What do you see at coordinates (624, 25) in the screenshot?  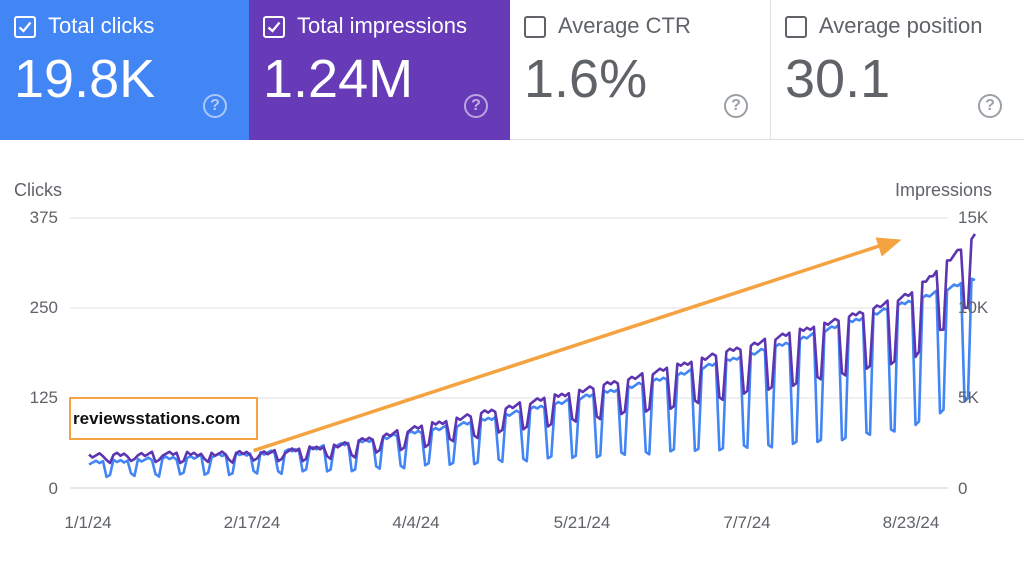 I see `metric-label: Average CTR` at bounding box center [624, 25].